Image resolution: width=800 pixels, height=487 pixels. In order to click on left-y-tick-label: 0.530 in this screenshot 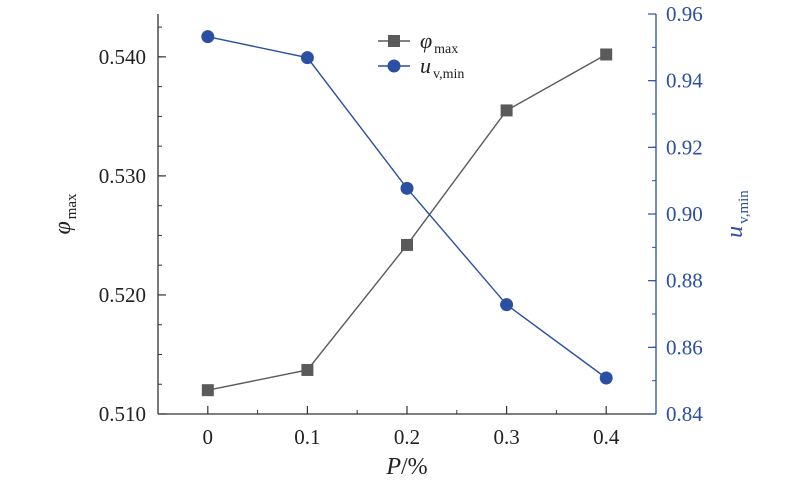, I will do `click(122, 176)`.